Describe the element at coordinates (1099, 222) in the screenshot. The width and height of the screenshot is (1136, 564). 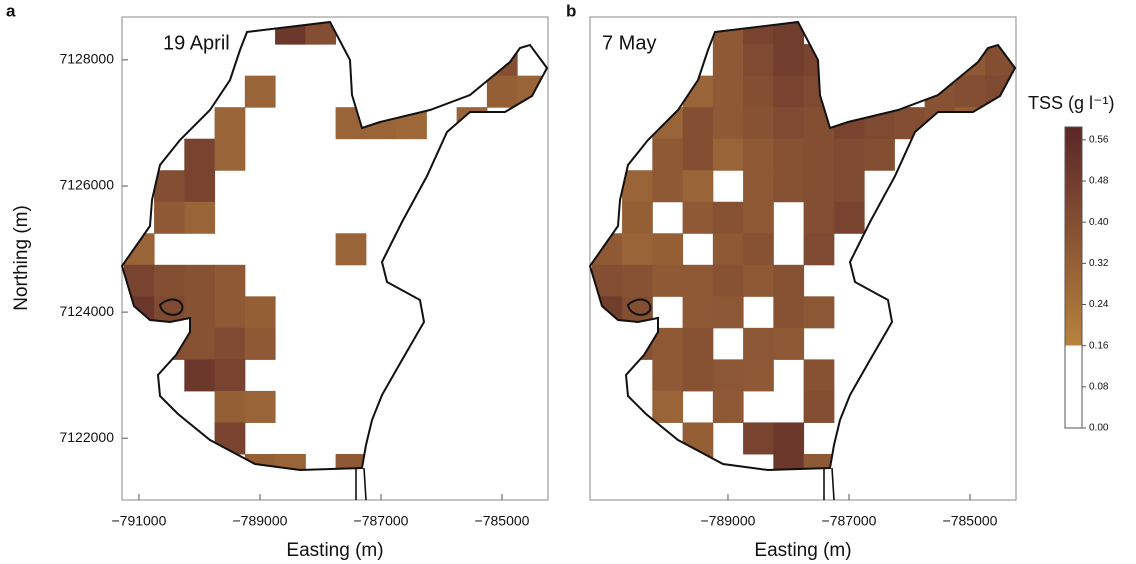
I see `colorbar-tick-label: 0.40` at that location.